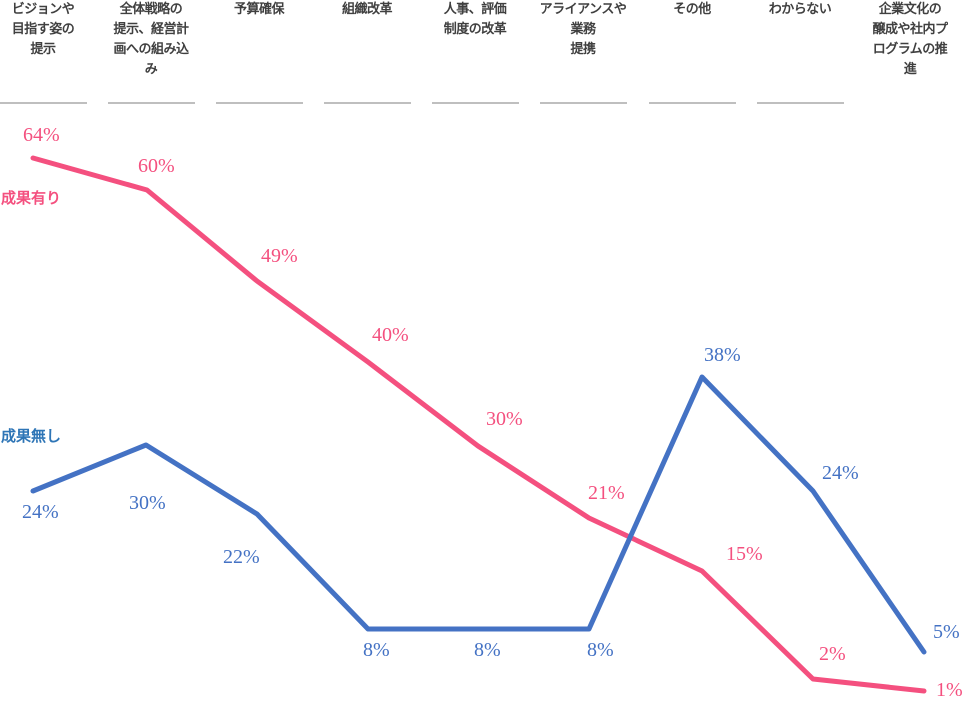 The height and width of the screenshot is (710, 975). I want to click on data-label-no-success: 38%, so click(722, 355).